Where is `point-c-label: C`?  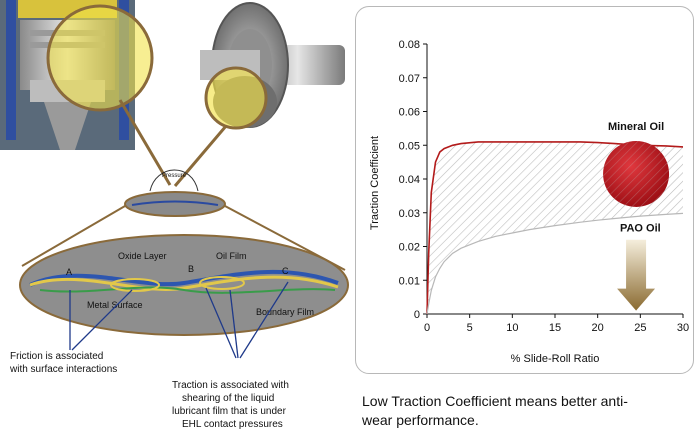 point-c-label: C is located at coordinates (285, 271).